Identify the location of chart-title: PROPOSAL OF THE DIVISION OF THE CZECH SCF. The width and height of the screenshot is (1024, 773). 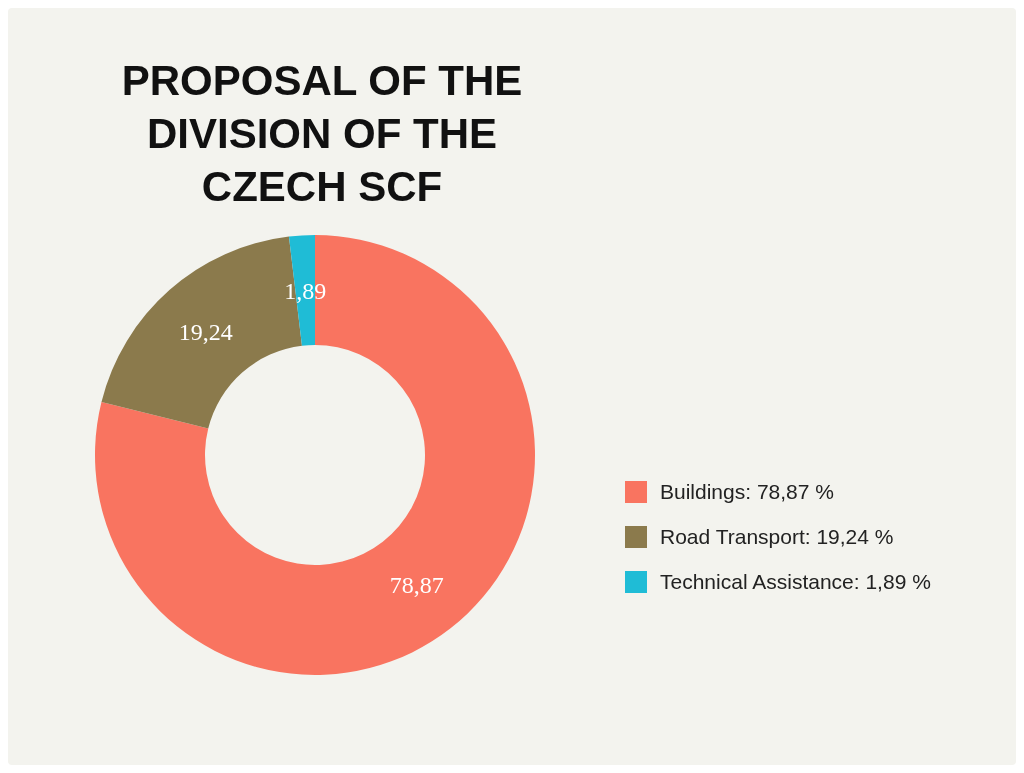
(322, 133).